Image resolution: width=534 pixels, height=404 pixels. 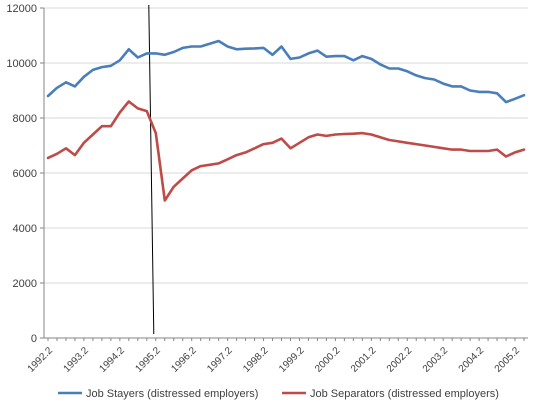 I want to click on x-tick-label: 1999.2, so click(x=292, y=360).